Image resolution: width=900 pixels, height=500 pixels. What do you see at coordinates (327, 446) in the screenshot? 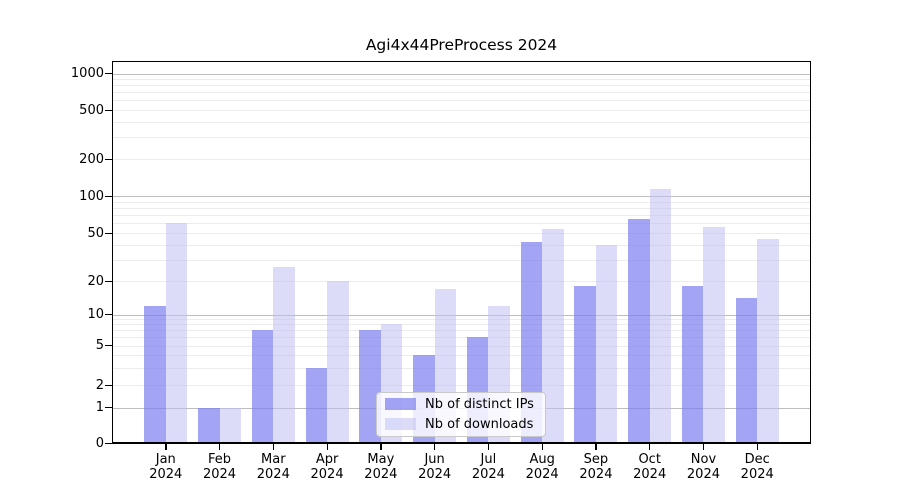
I see `x-tick-mark-apr` at bounding box center [327, 446].